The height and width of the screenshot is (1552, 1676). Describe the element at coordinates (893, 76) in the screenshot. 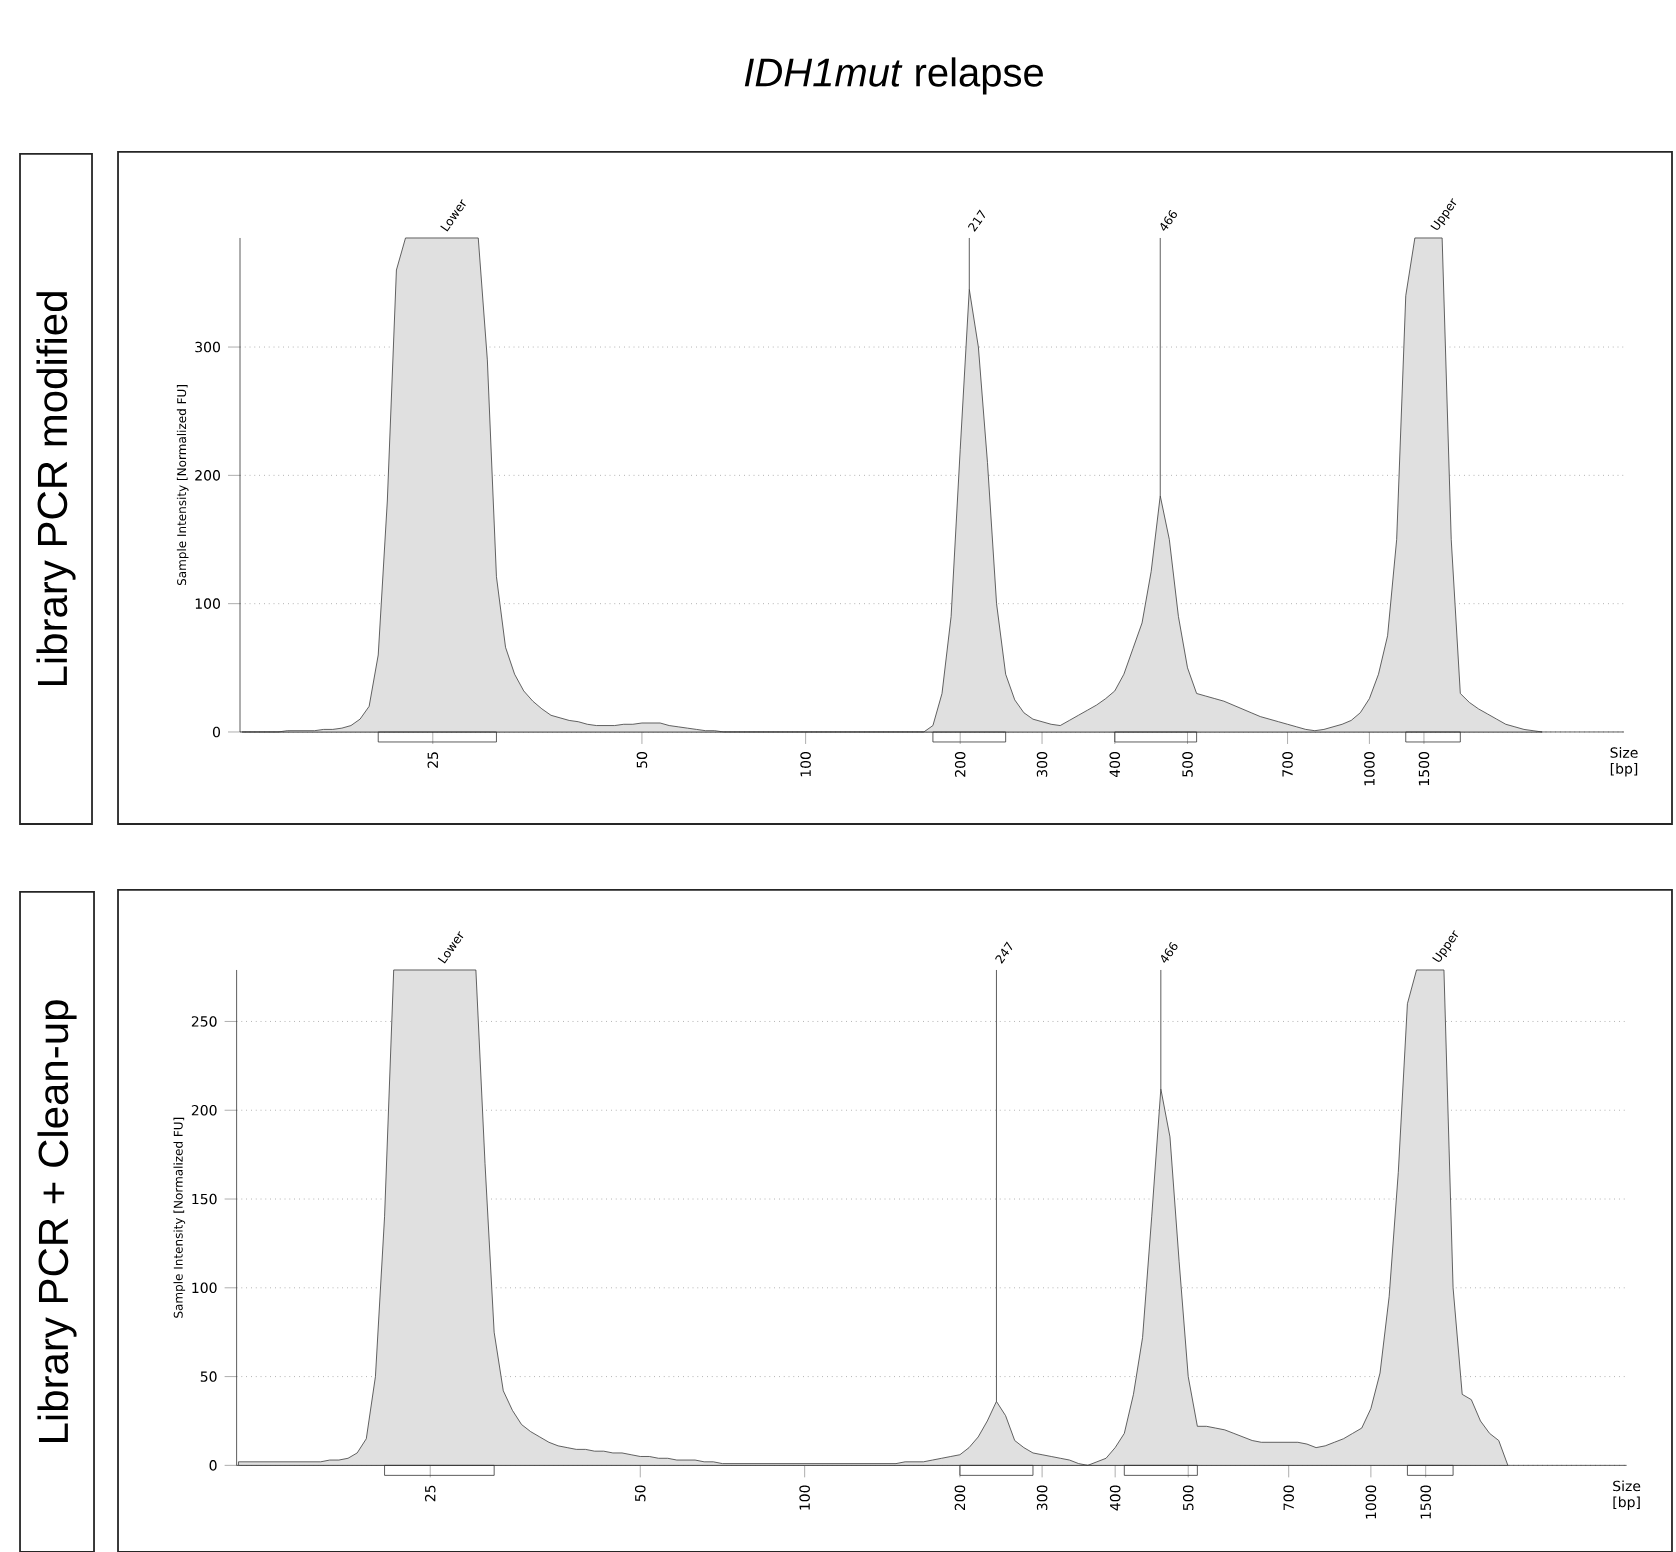

I see `chart-title: IDH1mut relapse` at that location.